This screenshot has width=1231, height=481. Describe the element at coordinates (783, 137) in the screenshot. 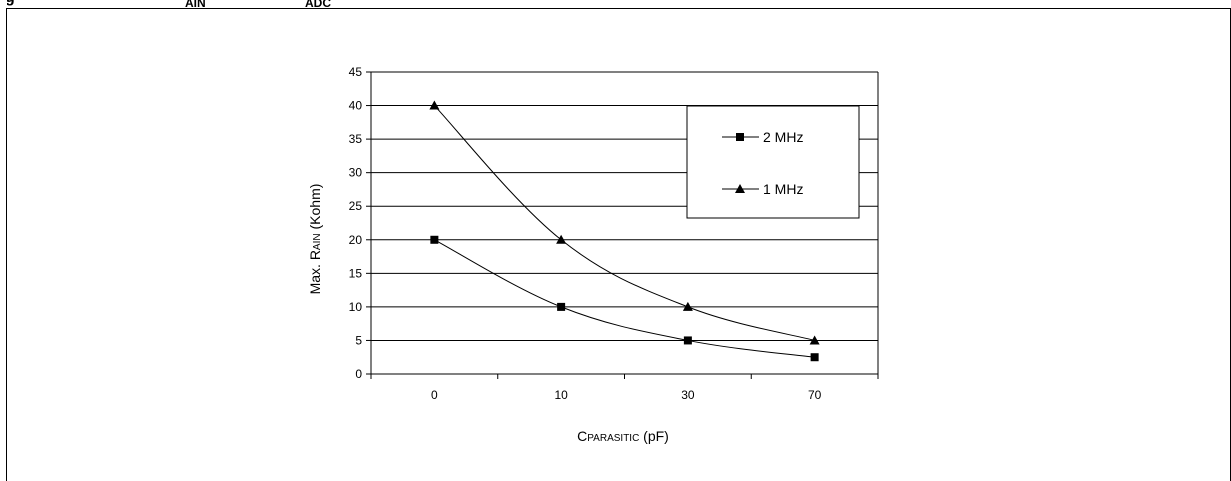

I see `legend-label: 2 MHz` at that location.